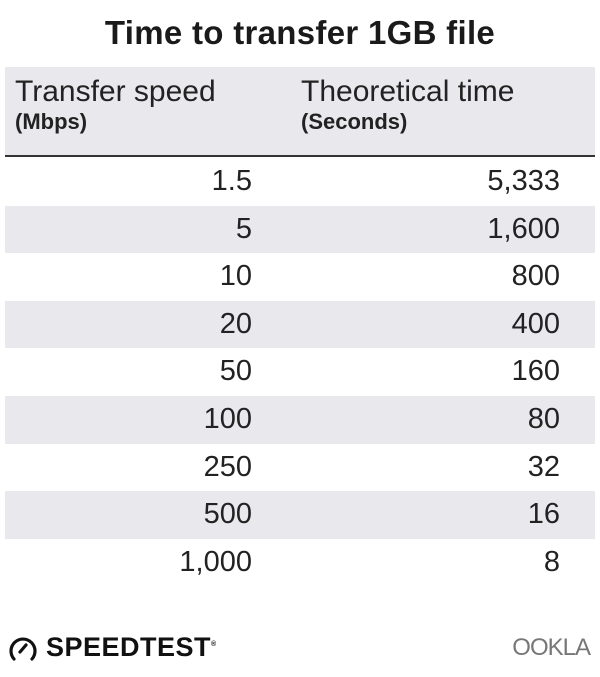  What do you see at coordinates (551, 647) in the screenshot?
I see `ookla-logo: OOKLA` at bounding box center [551, 647].